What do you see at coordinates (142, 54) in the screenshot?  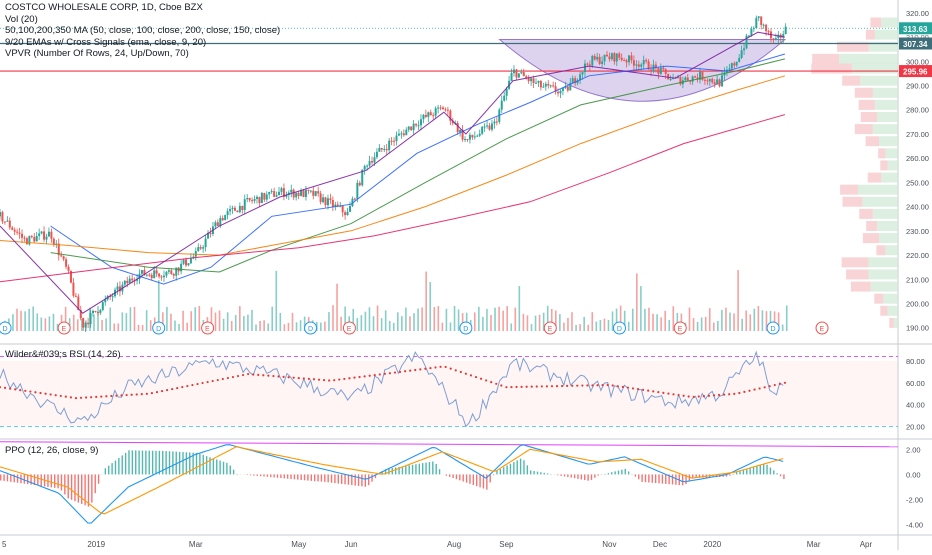 I see `vpvr-indicator-label: VPVR (Number Of Rows, 24, Up/Down, 70)` at bounding box center [142, 54].